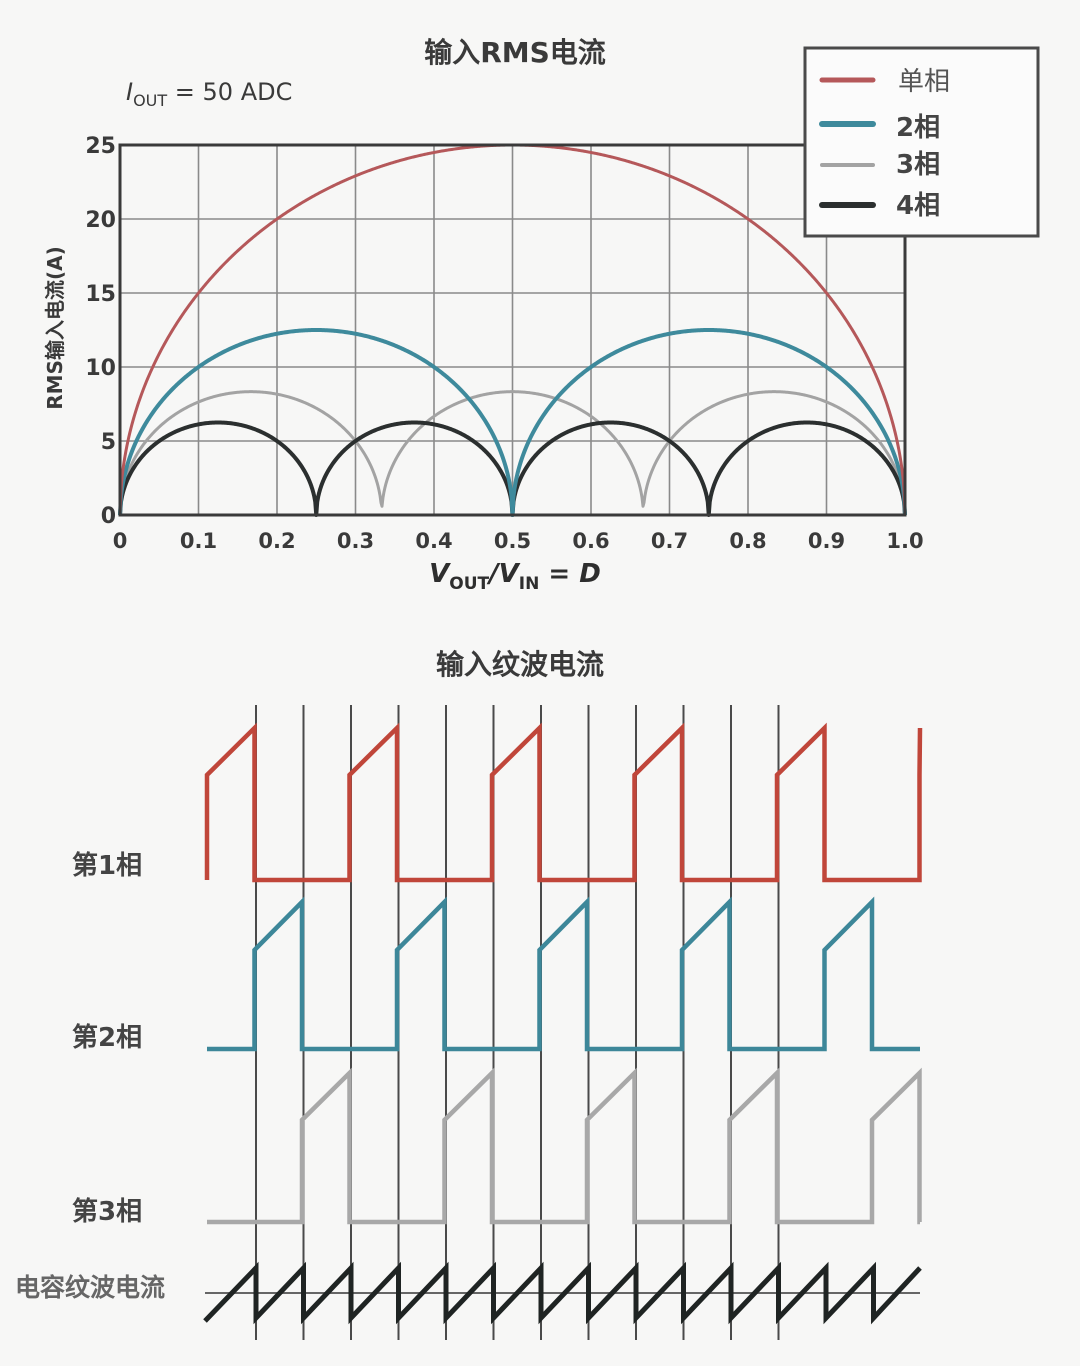 The height and width of the screenshot is (1366, 1080). What do you see at coordinates (355, 541) in the screenshot?
I see `x-tick-label: 0.3` at bounding box center [355, 541].